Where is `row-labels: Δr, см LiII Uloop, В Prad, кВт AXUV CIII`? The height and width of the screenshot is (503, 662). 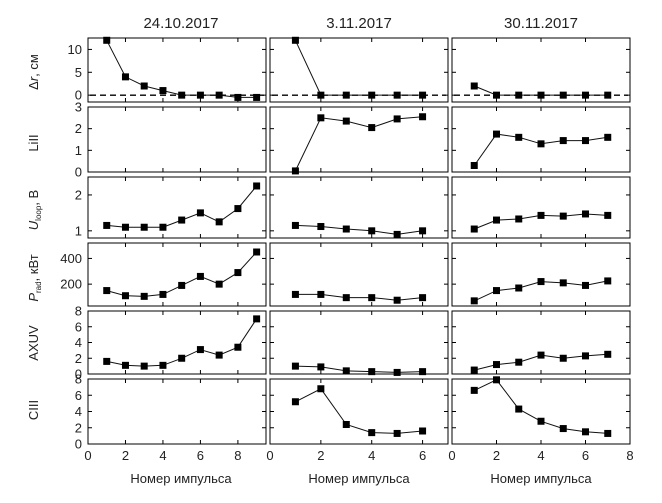 row-labels: Δr, см LiII Uloop, В Prad, кВт AXUV CIII is located at coordinates (34, 237).